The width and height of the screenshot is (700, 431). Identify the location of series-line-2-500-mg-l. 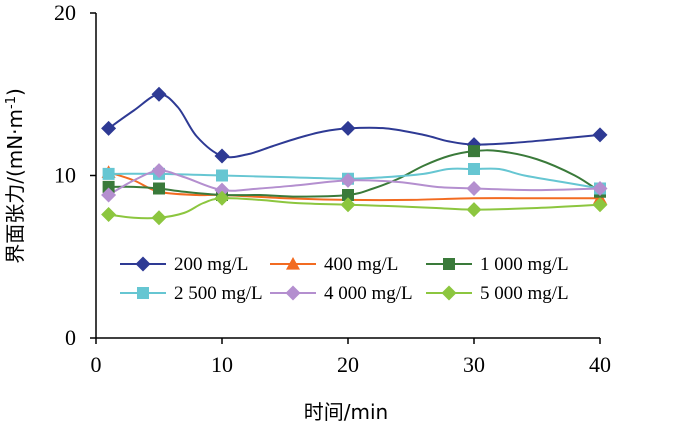
(354, 178).